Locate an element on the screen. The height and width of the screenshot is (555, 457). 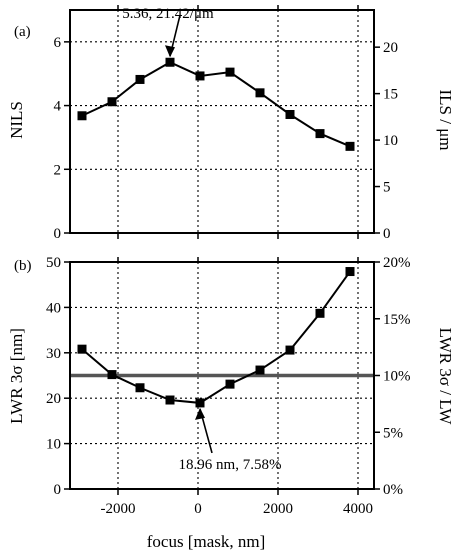
panel-a-annotation-arrowhead is located at coordinates (170, 51).